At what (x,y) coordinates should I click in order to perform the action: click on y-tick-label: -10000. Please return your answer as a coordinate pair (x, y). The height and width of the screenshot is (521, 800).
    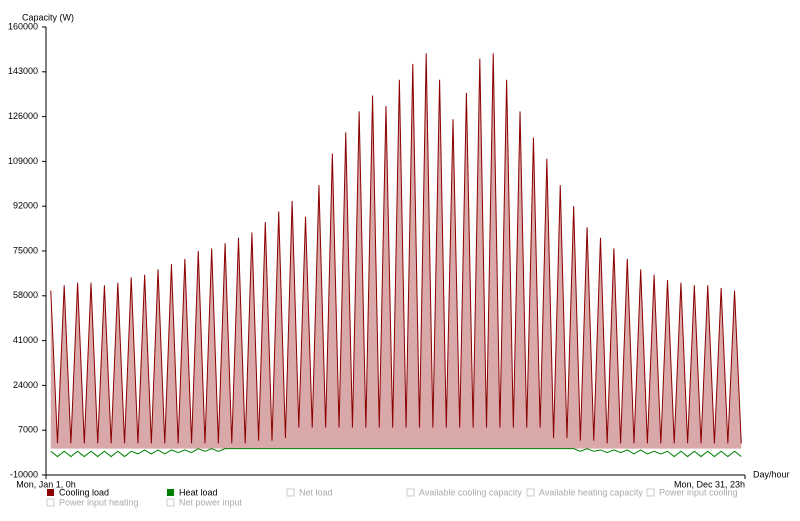
    Looking at the image, I should click on (24, 474).